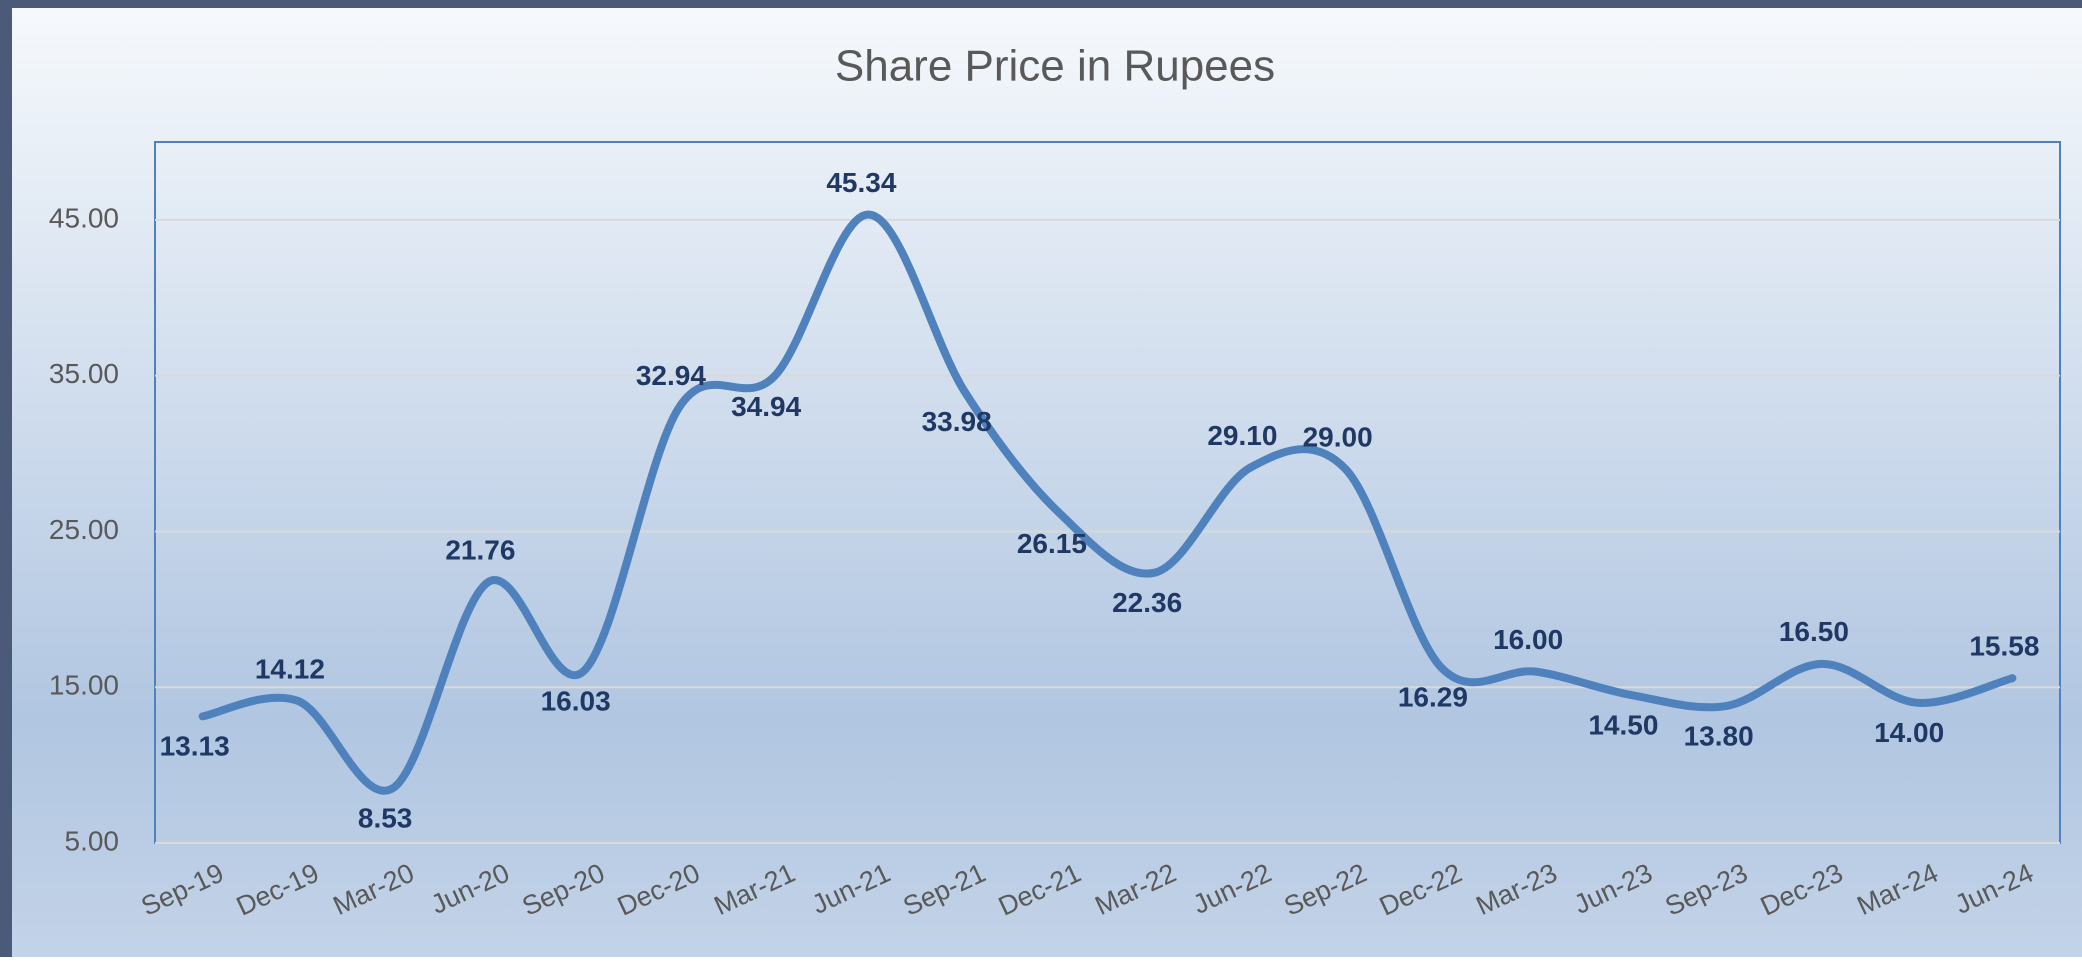  Describe the element at coordinates (2004, 646) in the screenshot. I see `data-label: 15.58` at that location.